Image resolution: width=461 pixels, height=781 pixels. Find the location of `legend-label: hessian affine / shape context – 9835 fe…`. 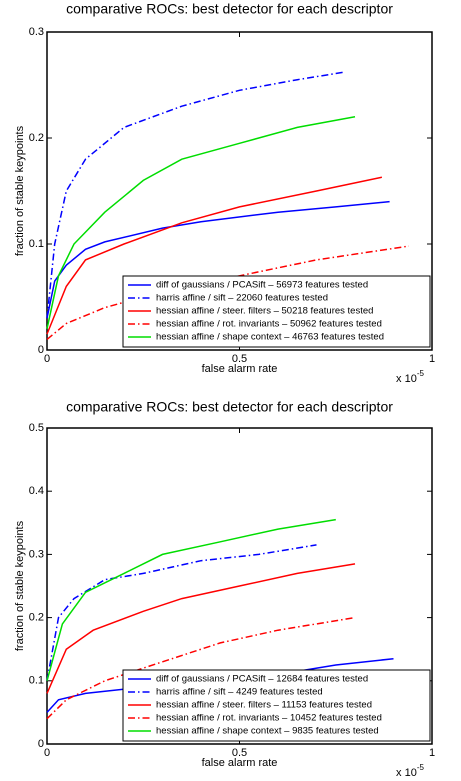

legend-label: hessian affine / shape context – 9835 fe… is located at coordinates (267, 731).